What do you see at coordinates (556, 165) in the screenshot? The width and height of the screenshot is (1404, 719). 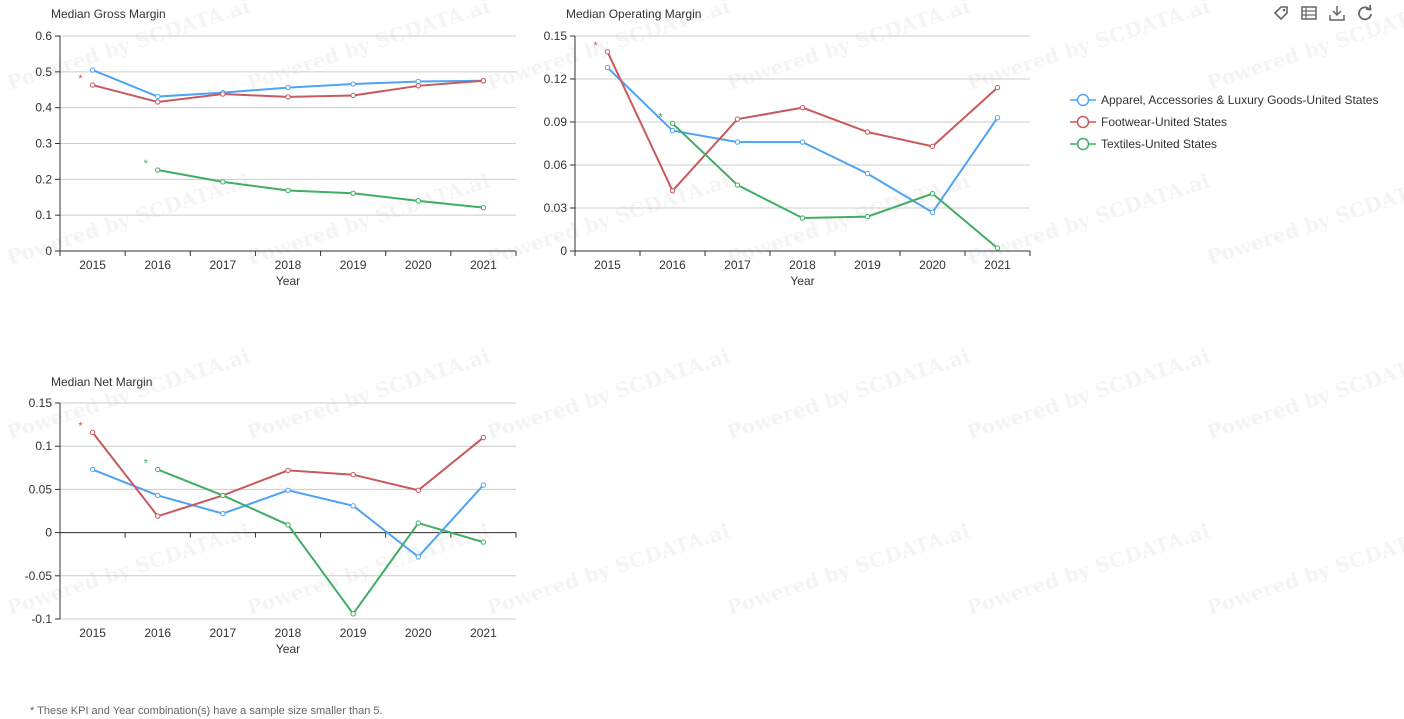 I see `y-tick-label: 0.06` at bounding box center [556, 165].